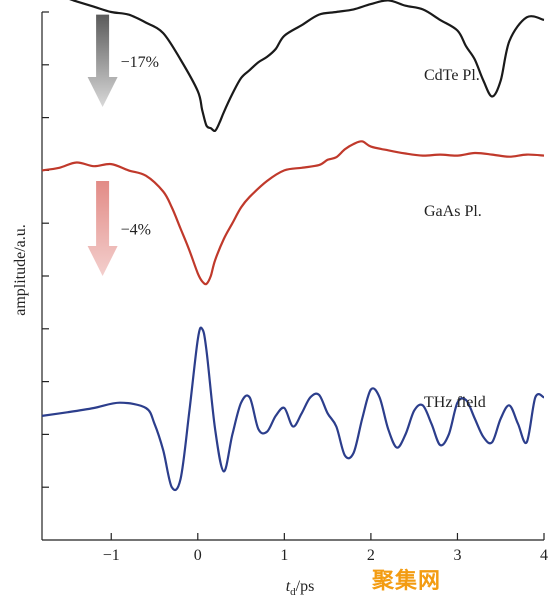 Image resolution: width=552 pixels, height=600 pixels. What do you see at coordinates (123, 145) in the screenshot?
I see `annotations: −17% −4%` at bounding box center [123, 145].